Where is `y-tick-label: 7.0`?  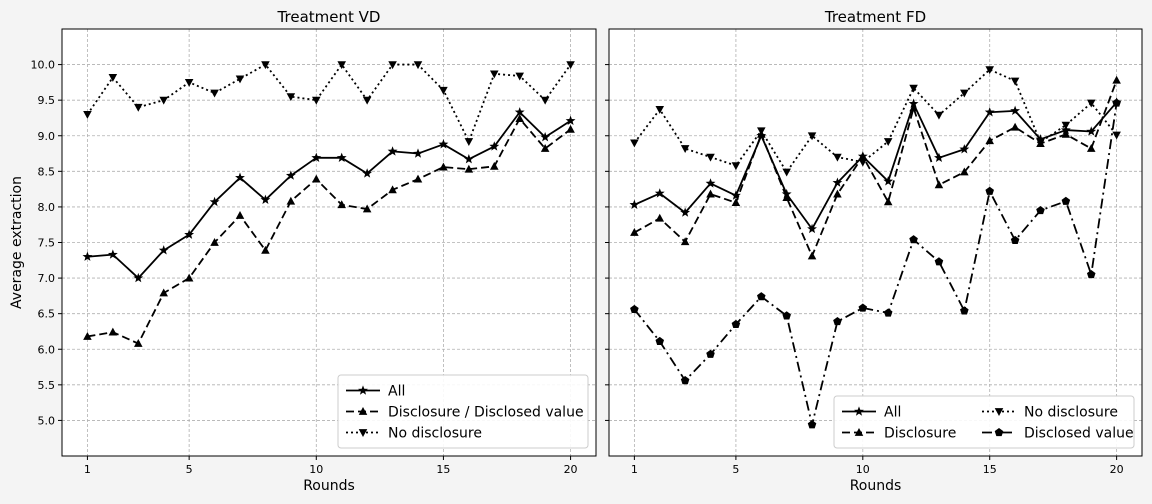 y-tick-label: 7.0 is located at coordinates (47, 278).